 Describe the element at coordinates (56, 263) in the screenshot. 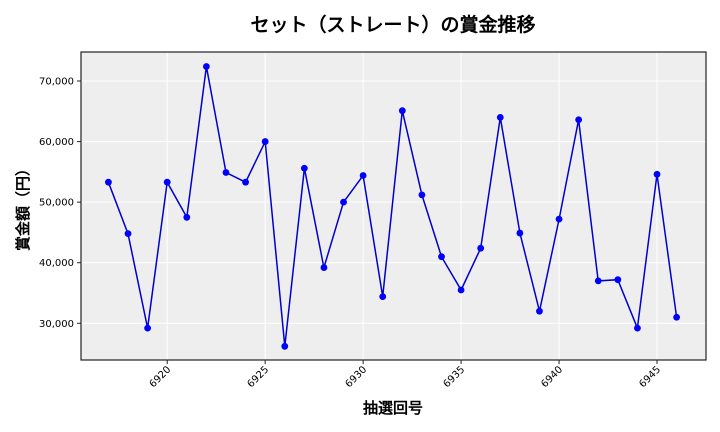

I see `y-tick-label: 40,000` at that location.